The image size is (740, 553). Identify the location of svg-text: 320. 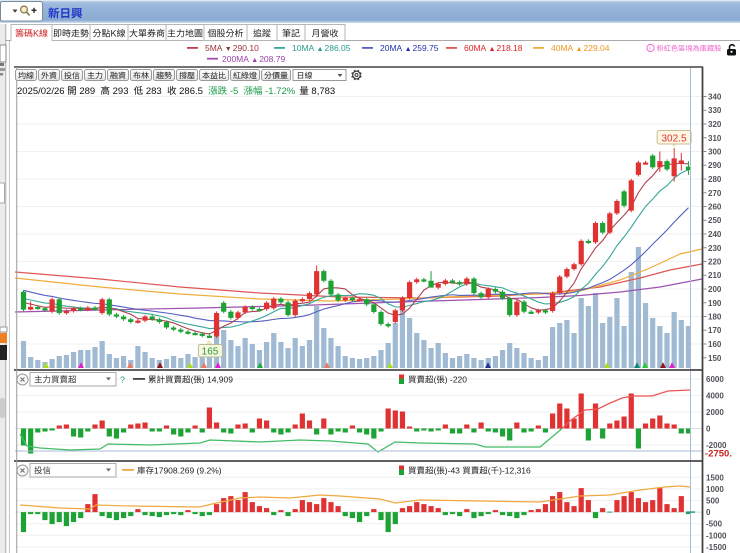
(715, 124).